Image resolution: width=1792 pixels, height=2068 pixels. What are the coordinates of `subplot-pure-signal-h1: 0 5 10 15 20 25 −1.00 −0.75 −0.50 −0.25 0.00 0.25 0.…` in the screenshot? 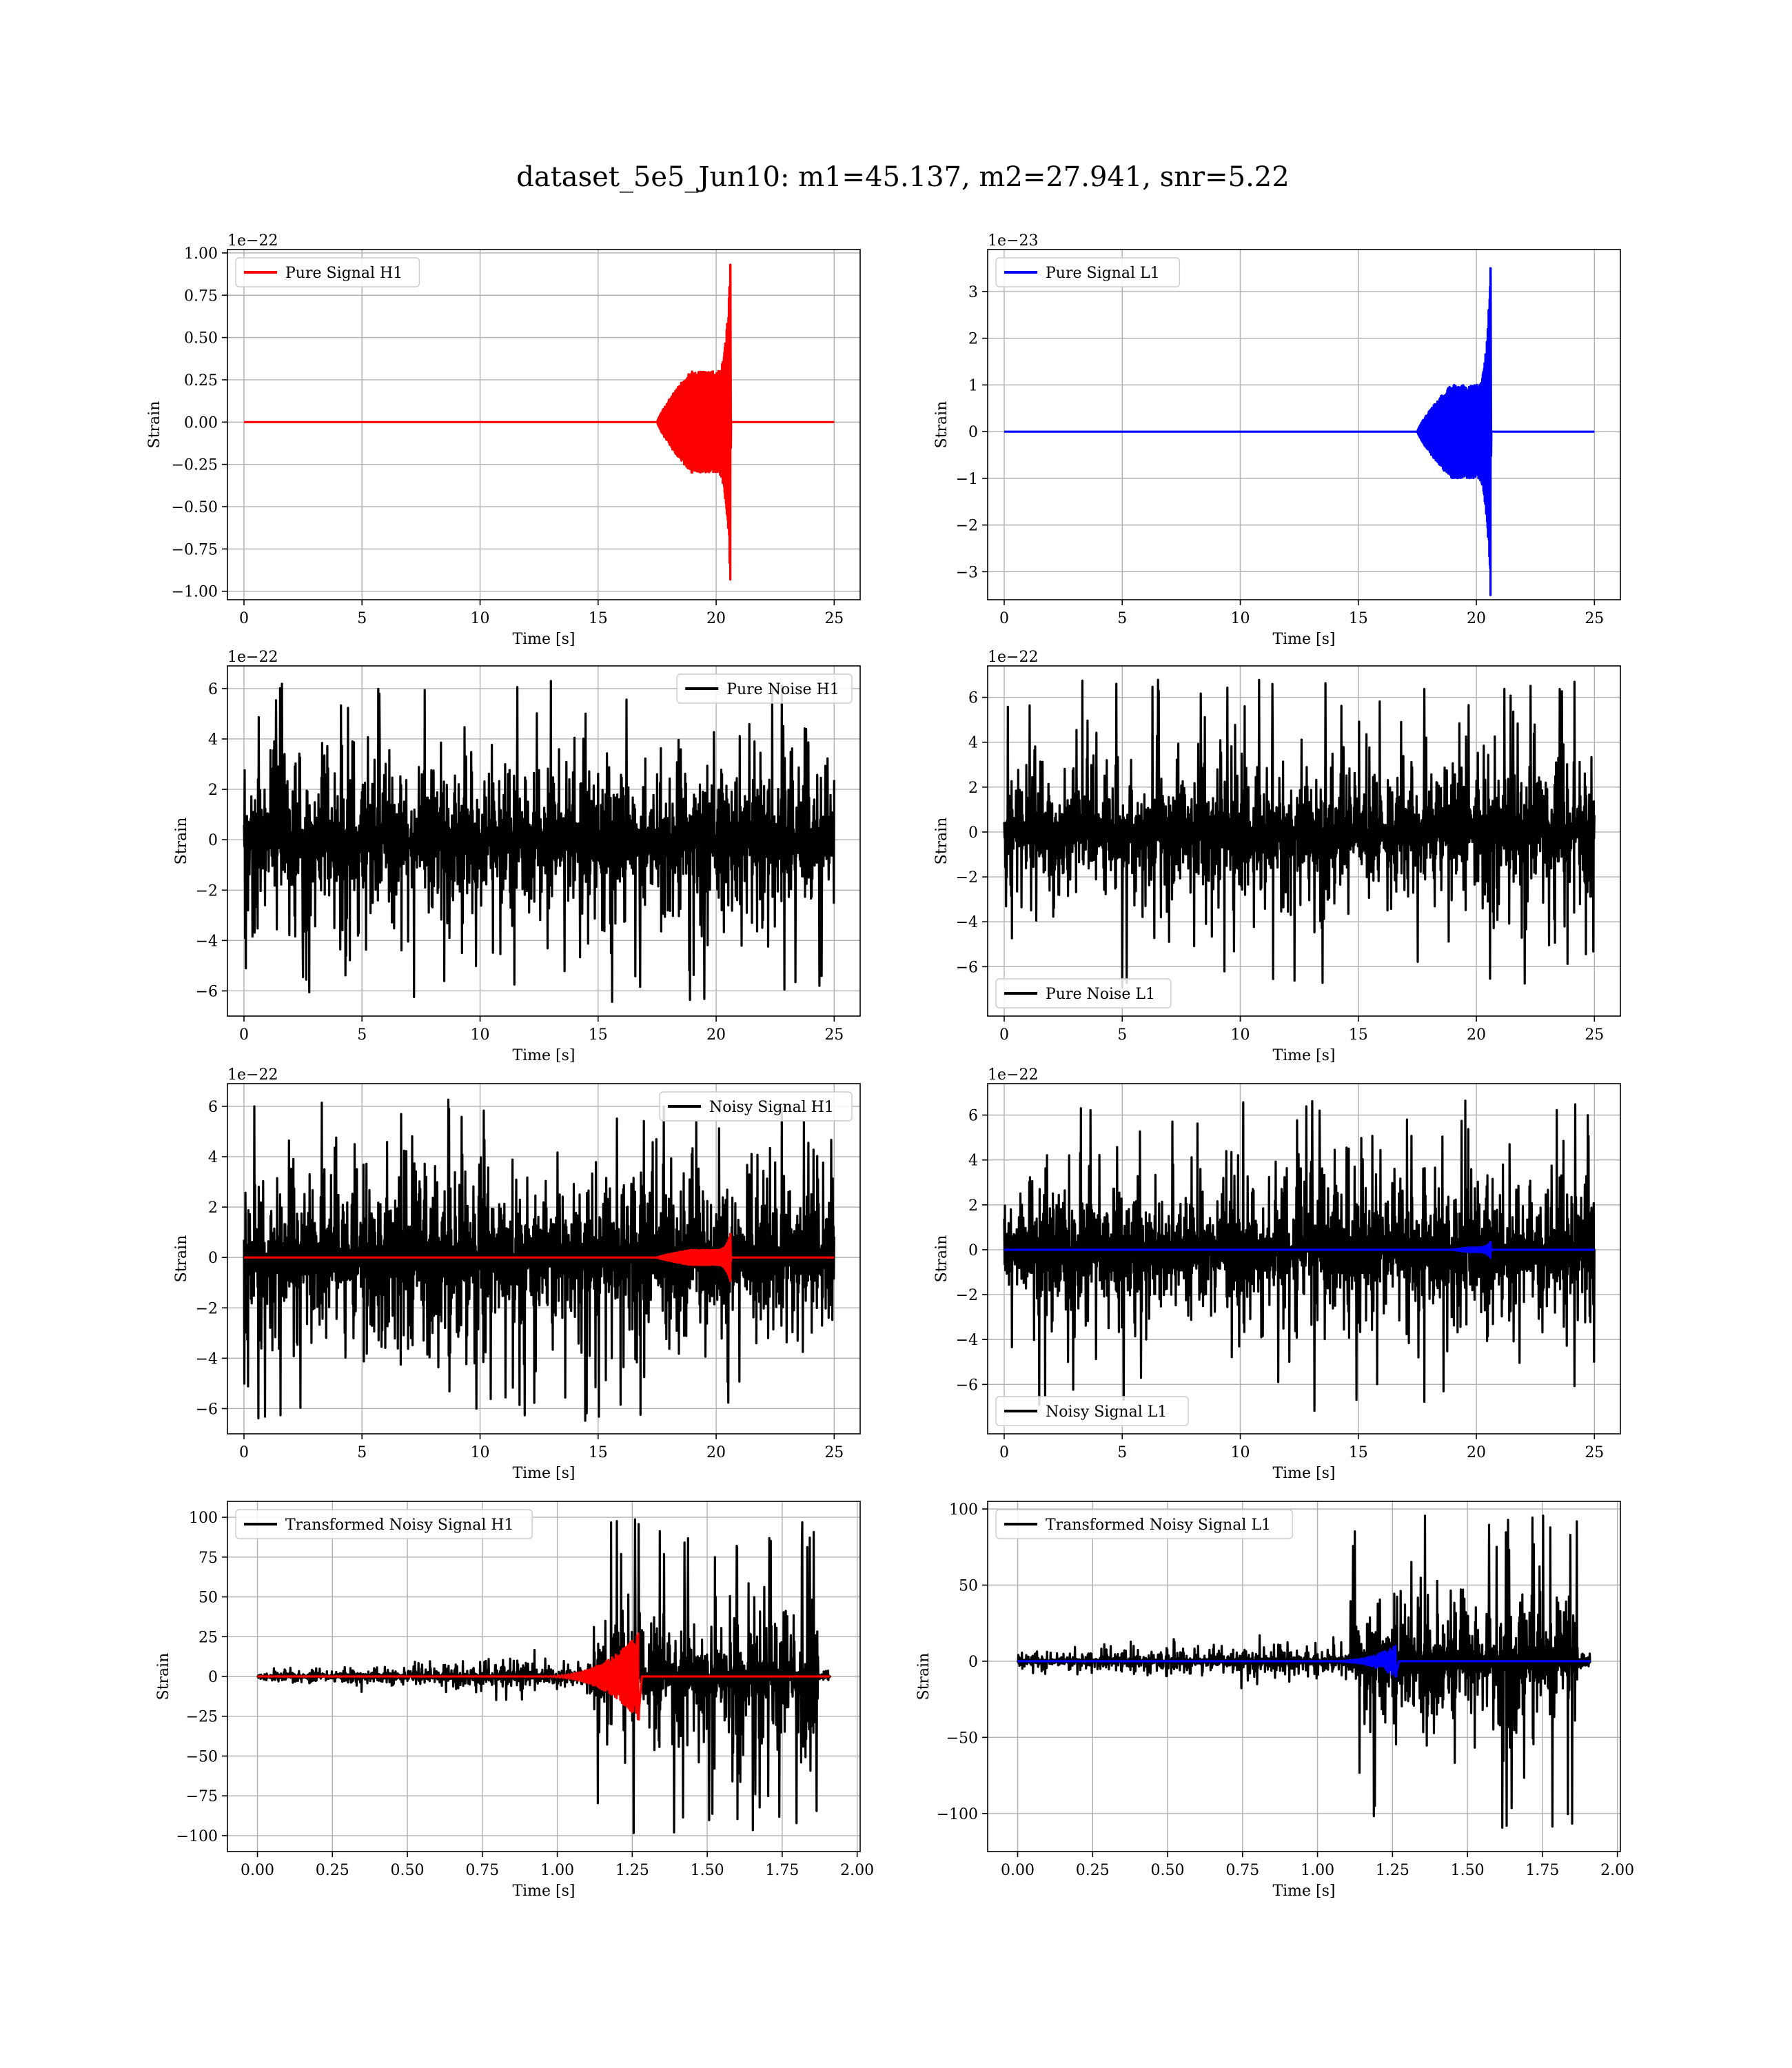 It's located at (503, 440).